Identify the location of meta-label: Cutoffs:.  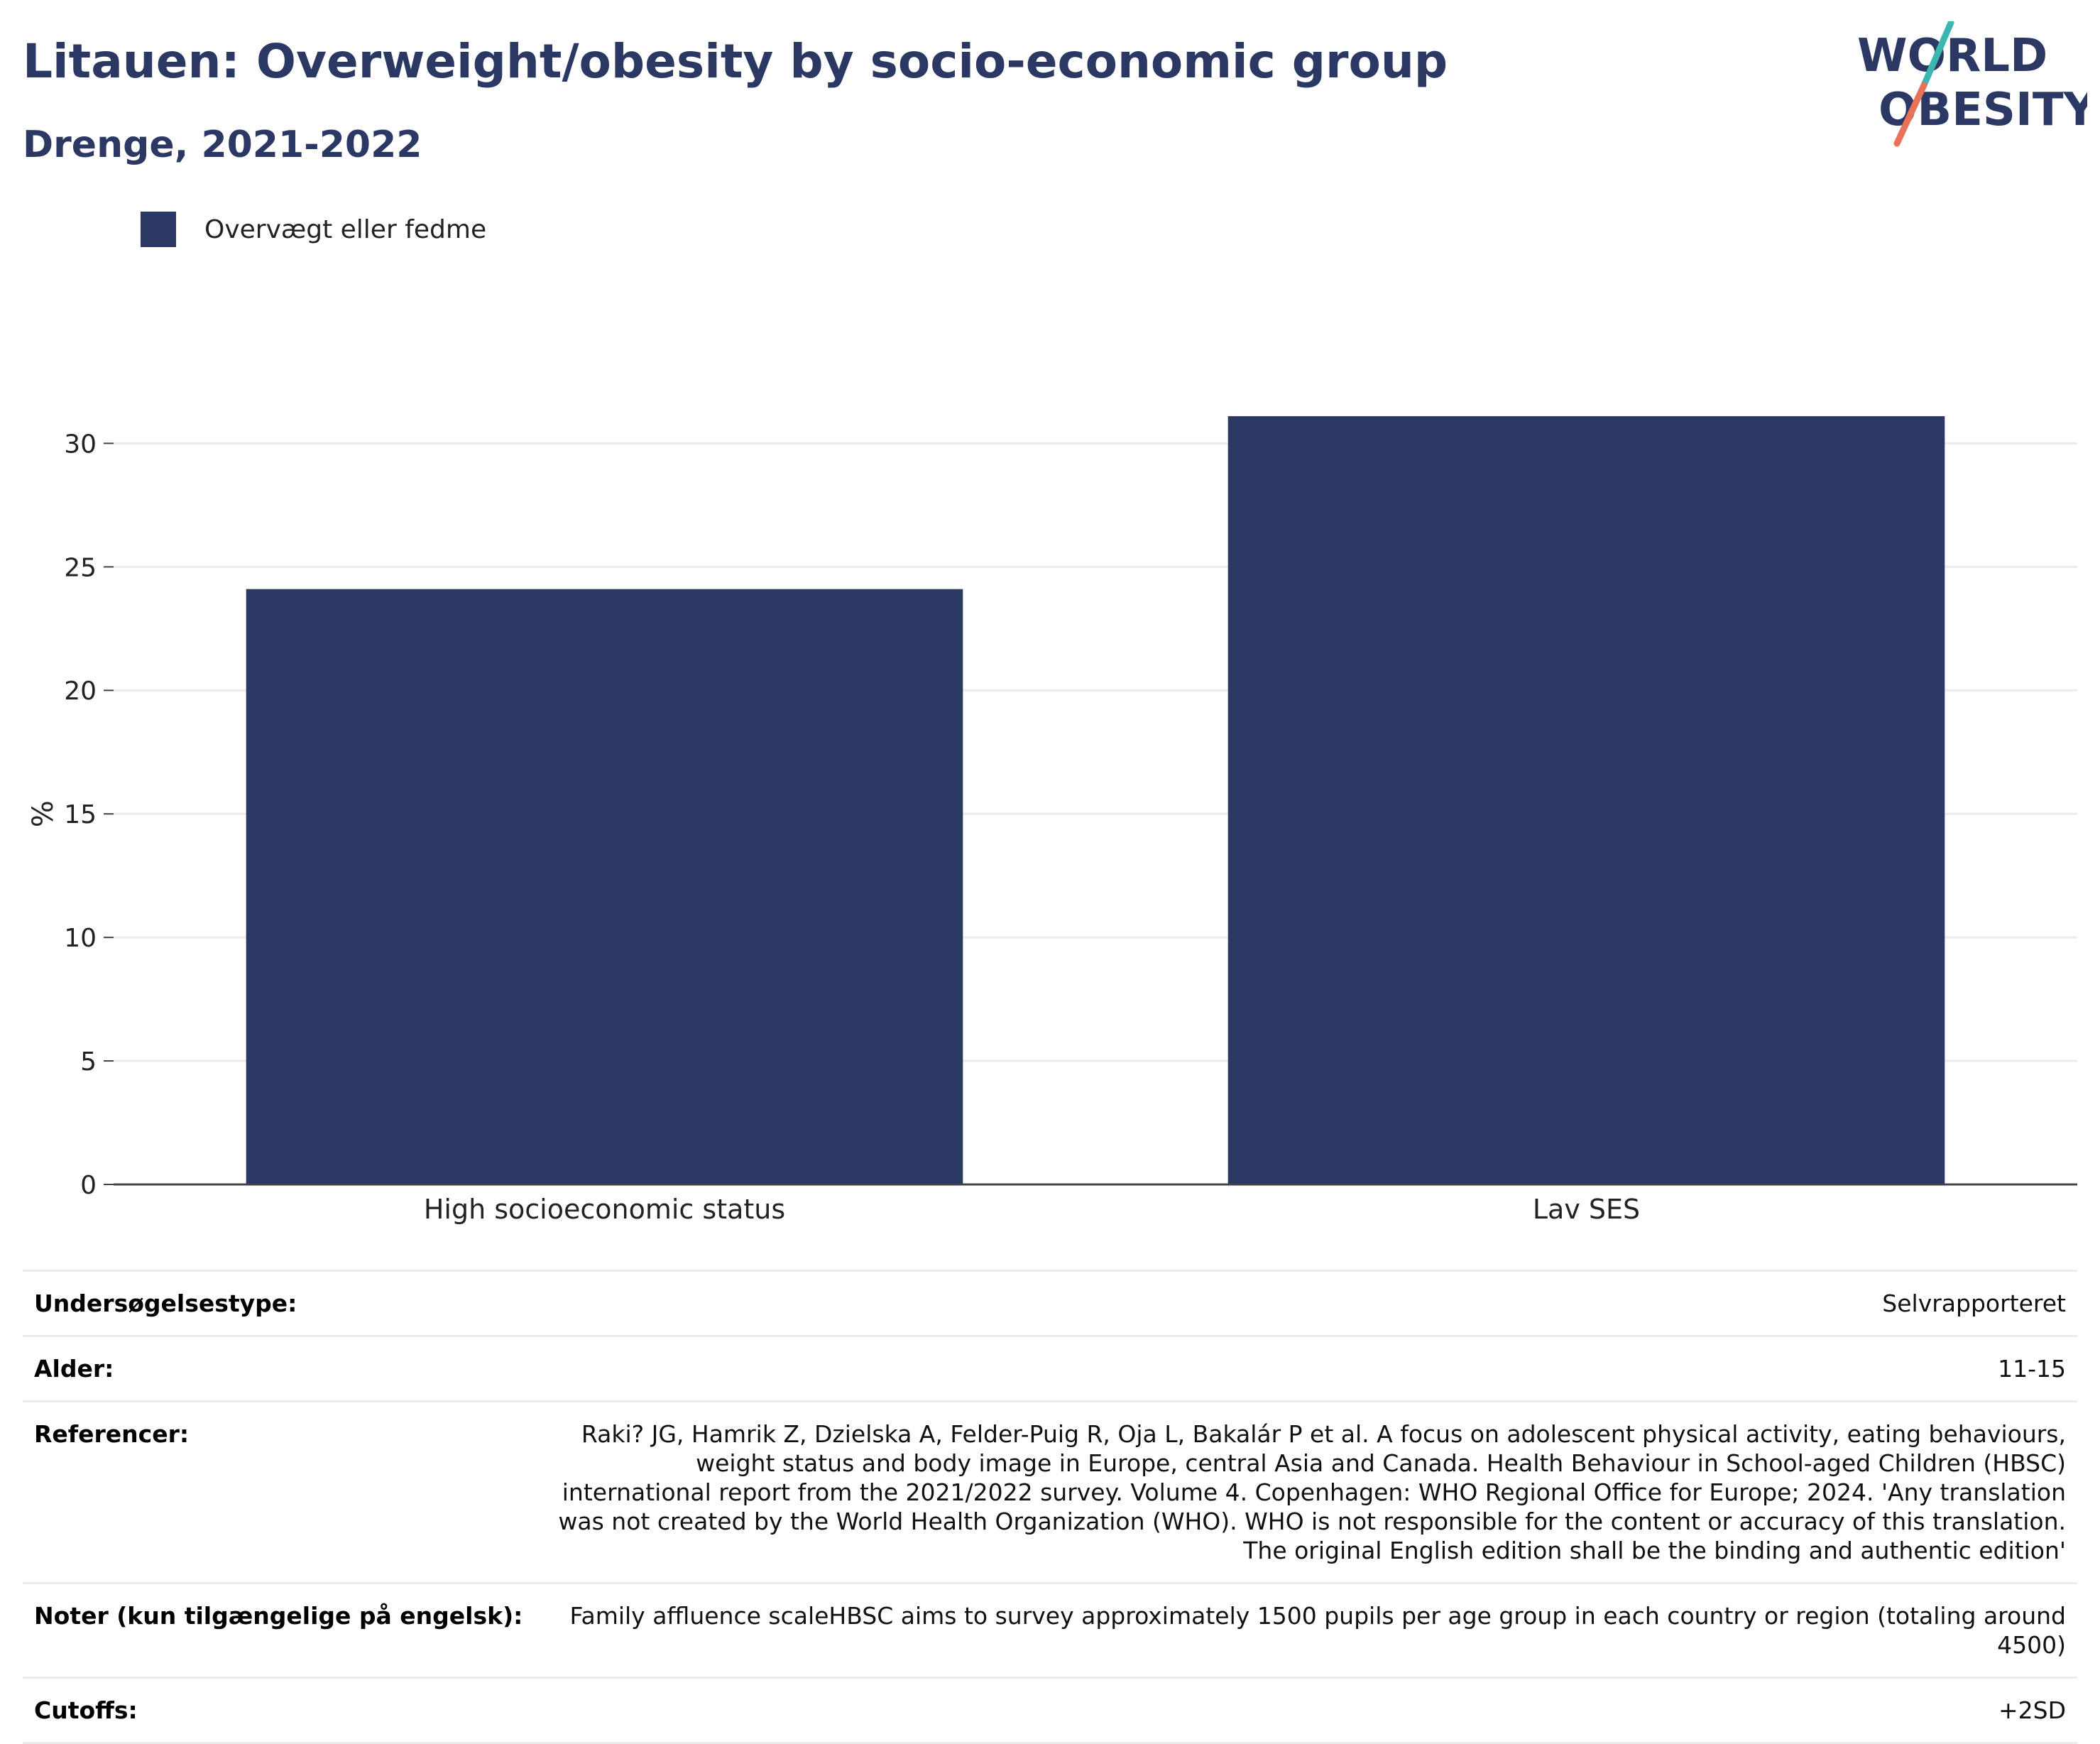
(86, 1710).